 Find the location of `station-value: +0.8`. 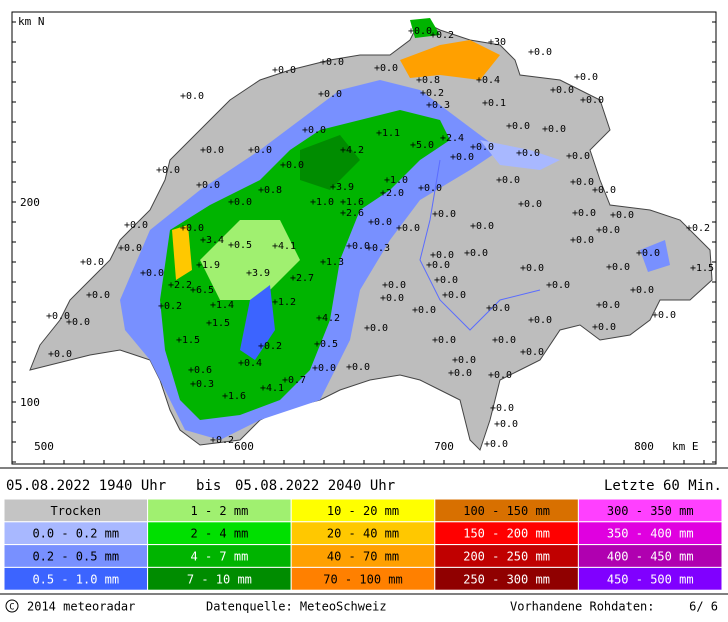

station-value: +0.8 is located at coordinates (428, 80).